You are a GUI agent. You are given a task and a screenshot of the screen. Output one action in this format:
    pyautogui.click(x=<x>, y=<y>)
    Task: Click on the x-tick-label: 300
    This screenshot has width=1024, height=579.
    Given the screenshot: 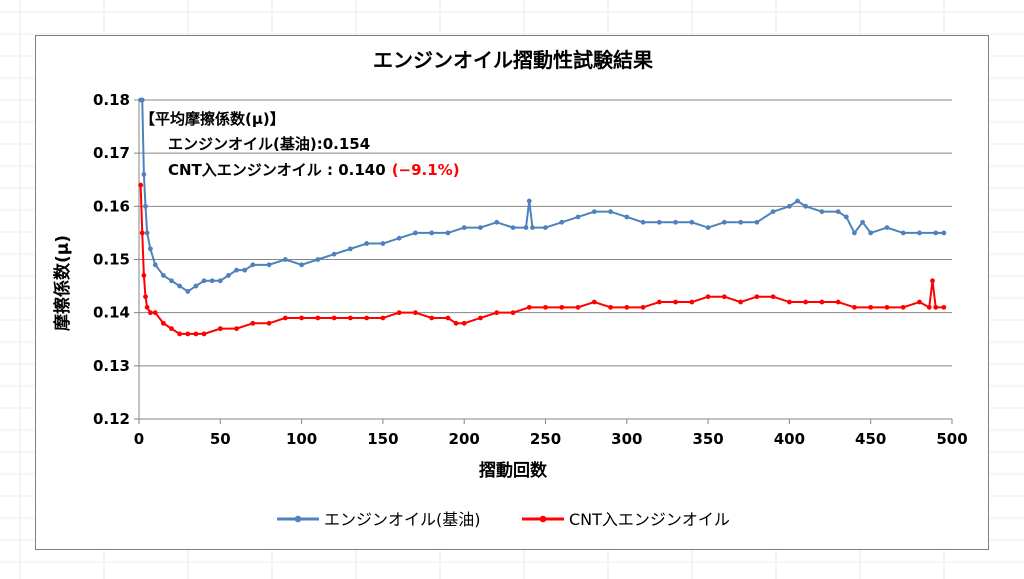 What is the action you would take?
    pyautogui.click(x=626, y=439)
    